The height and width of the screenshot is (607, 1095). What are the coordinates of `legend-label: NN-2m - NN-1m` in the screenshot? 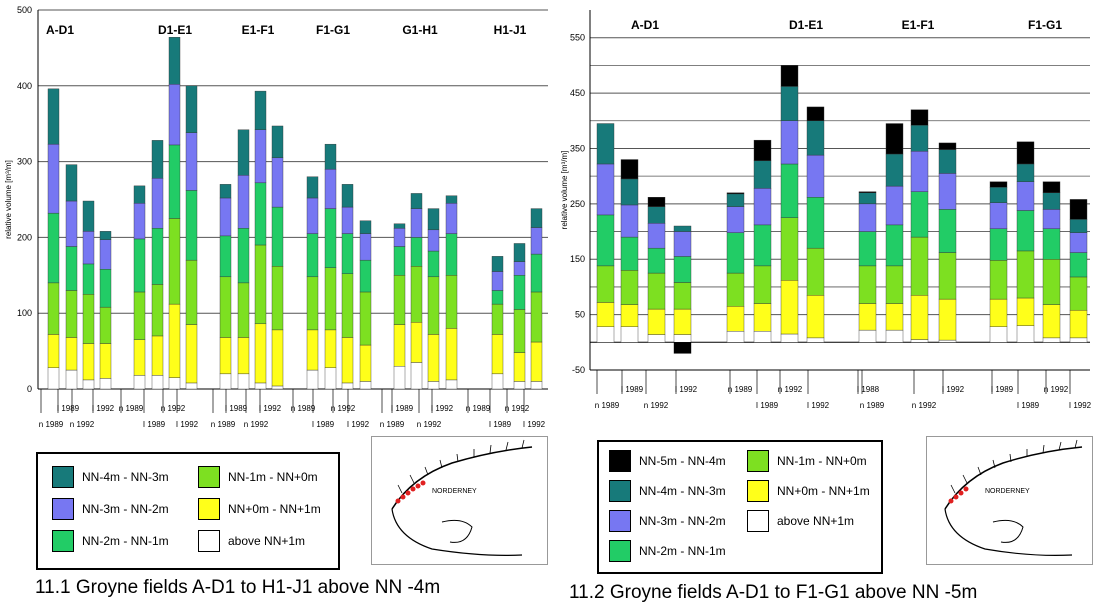 It's located at (682, 551).